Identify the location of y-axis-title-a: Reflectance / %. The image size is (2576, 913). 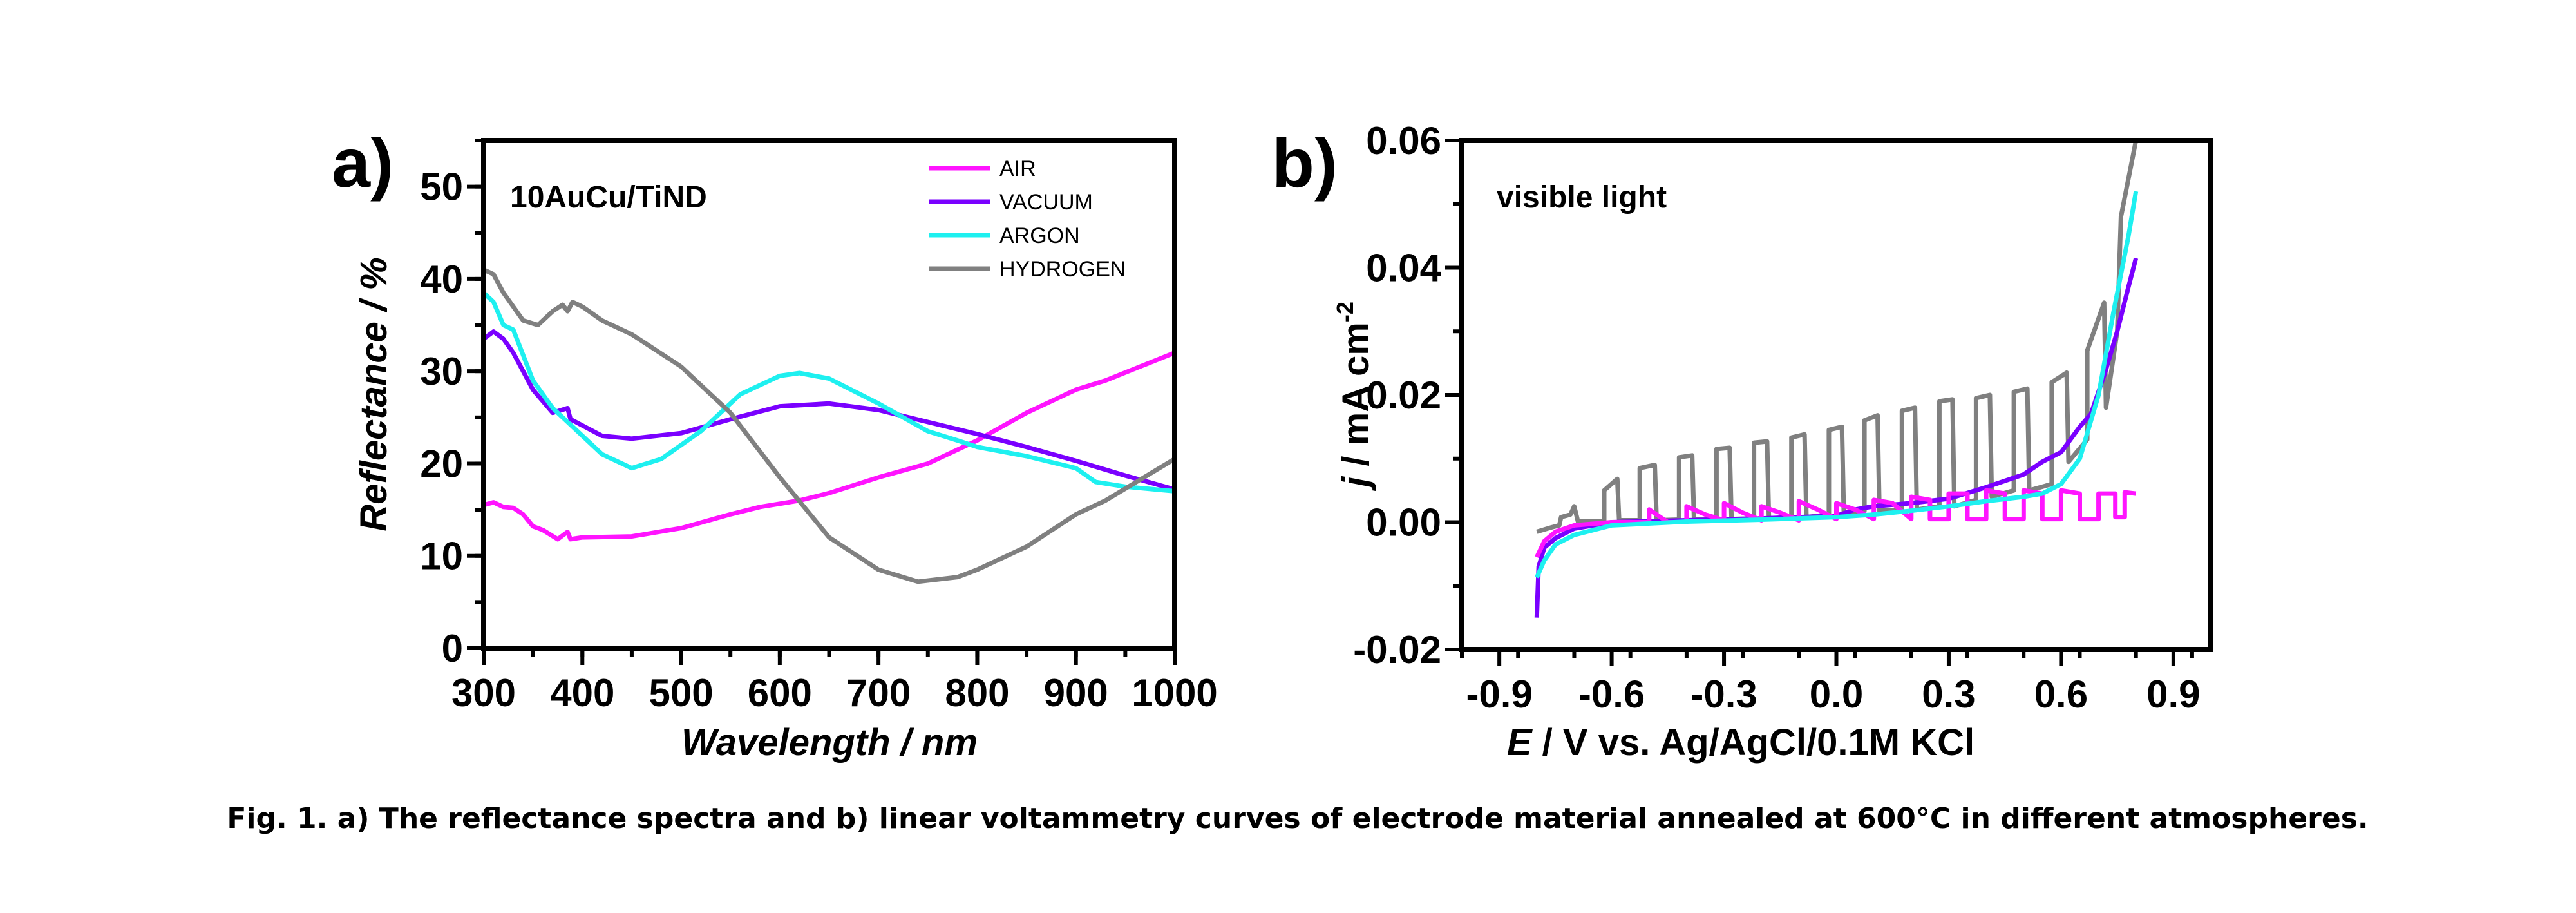
(374, 394).